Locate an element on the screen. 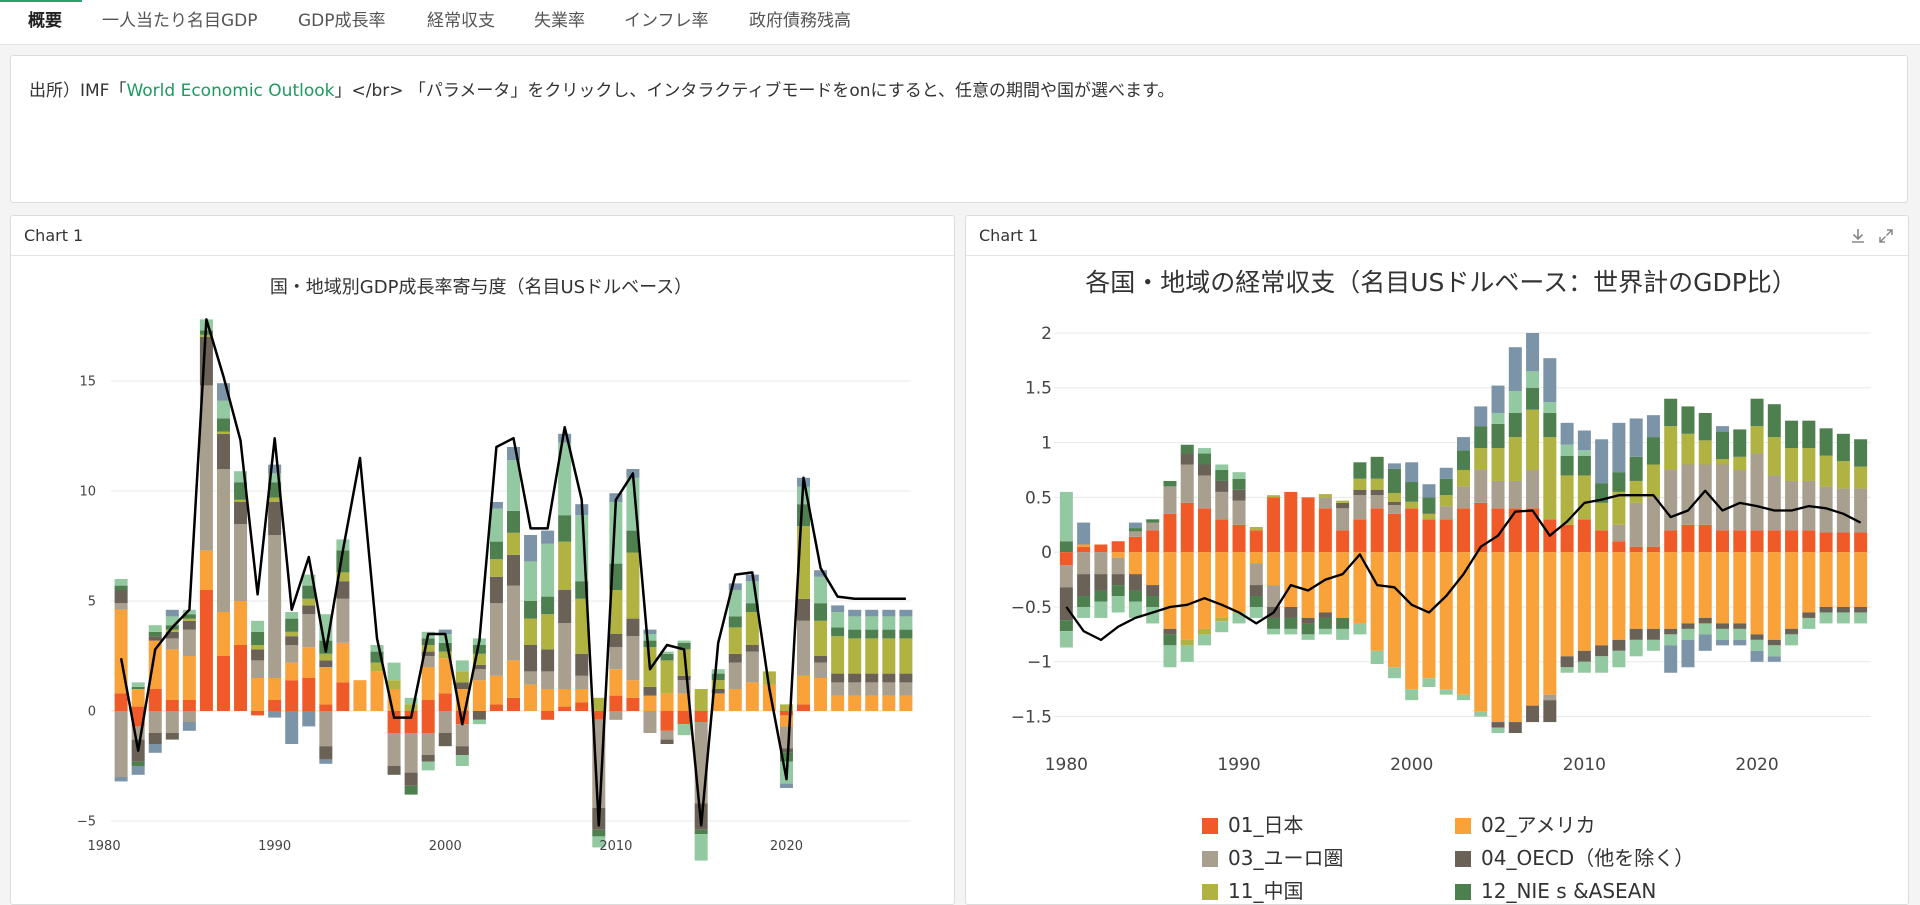 This screenshot has width=1920, height=905. tab-overview: 概要 is located at coordinates (45, 21).